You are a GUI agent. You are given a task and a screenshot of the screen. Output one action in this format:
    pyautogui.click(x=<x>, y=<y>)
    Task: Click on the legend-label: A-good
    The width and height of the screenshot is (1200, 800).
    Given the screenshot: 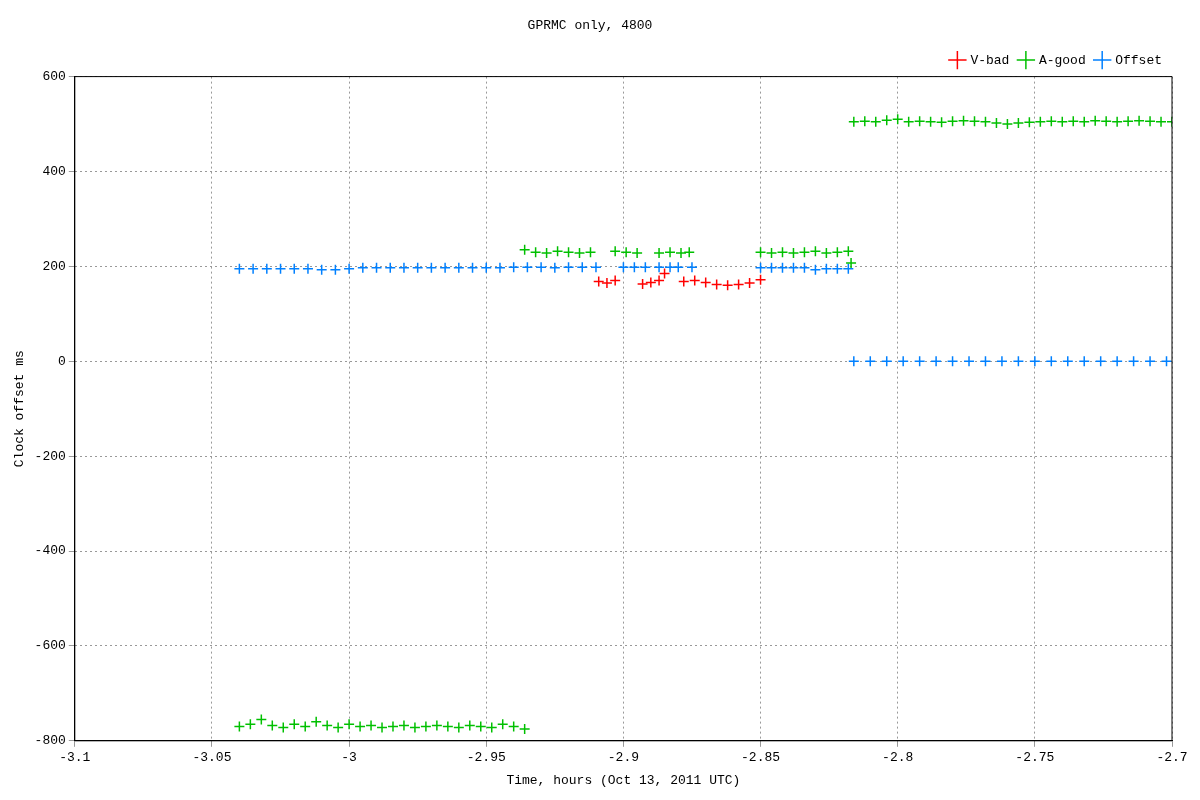 What is the action you would take?
    pyautogui.click(x=1062, y=60)
    